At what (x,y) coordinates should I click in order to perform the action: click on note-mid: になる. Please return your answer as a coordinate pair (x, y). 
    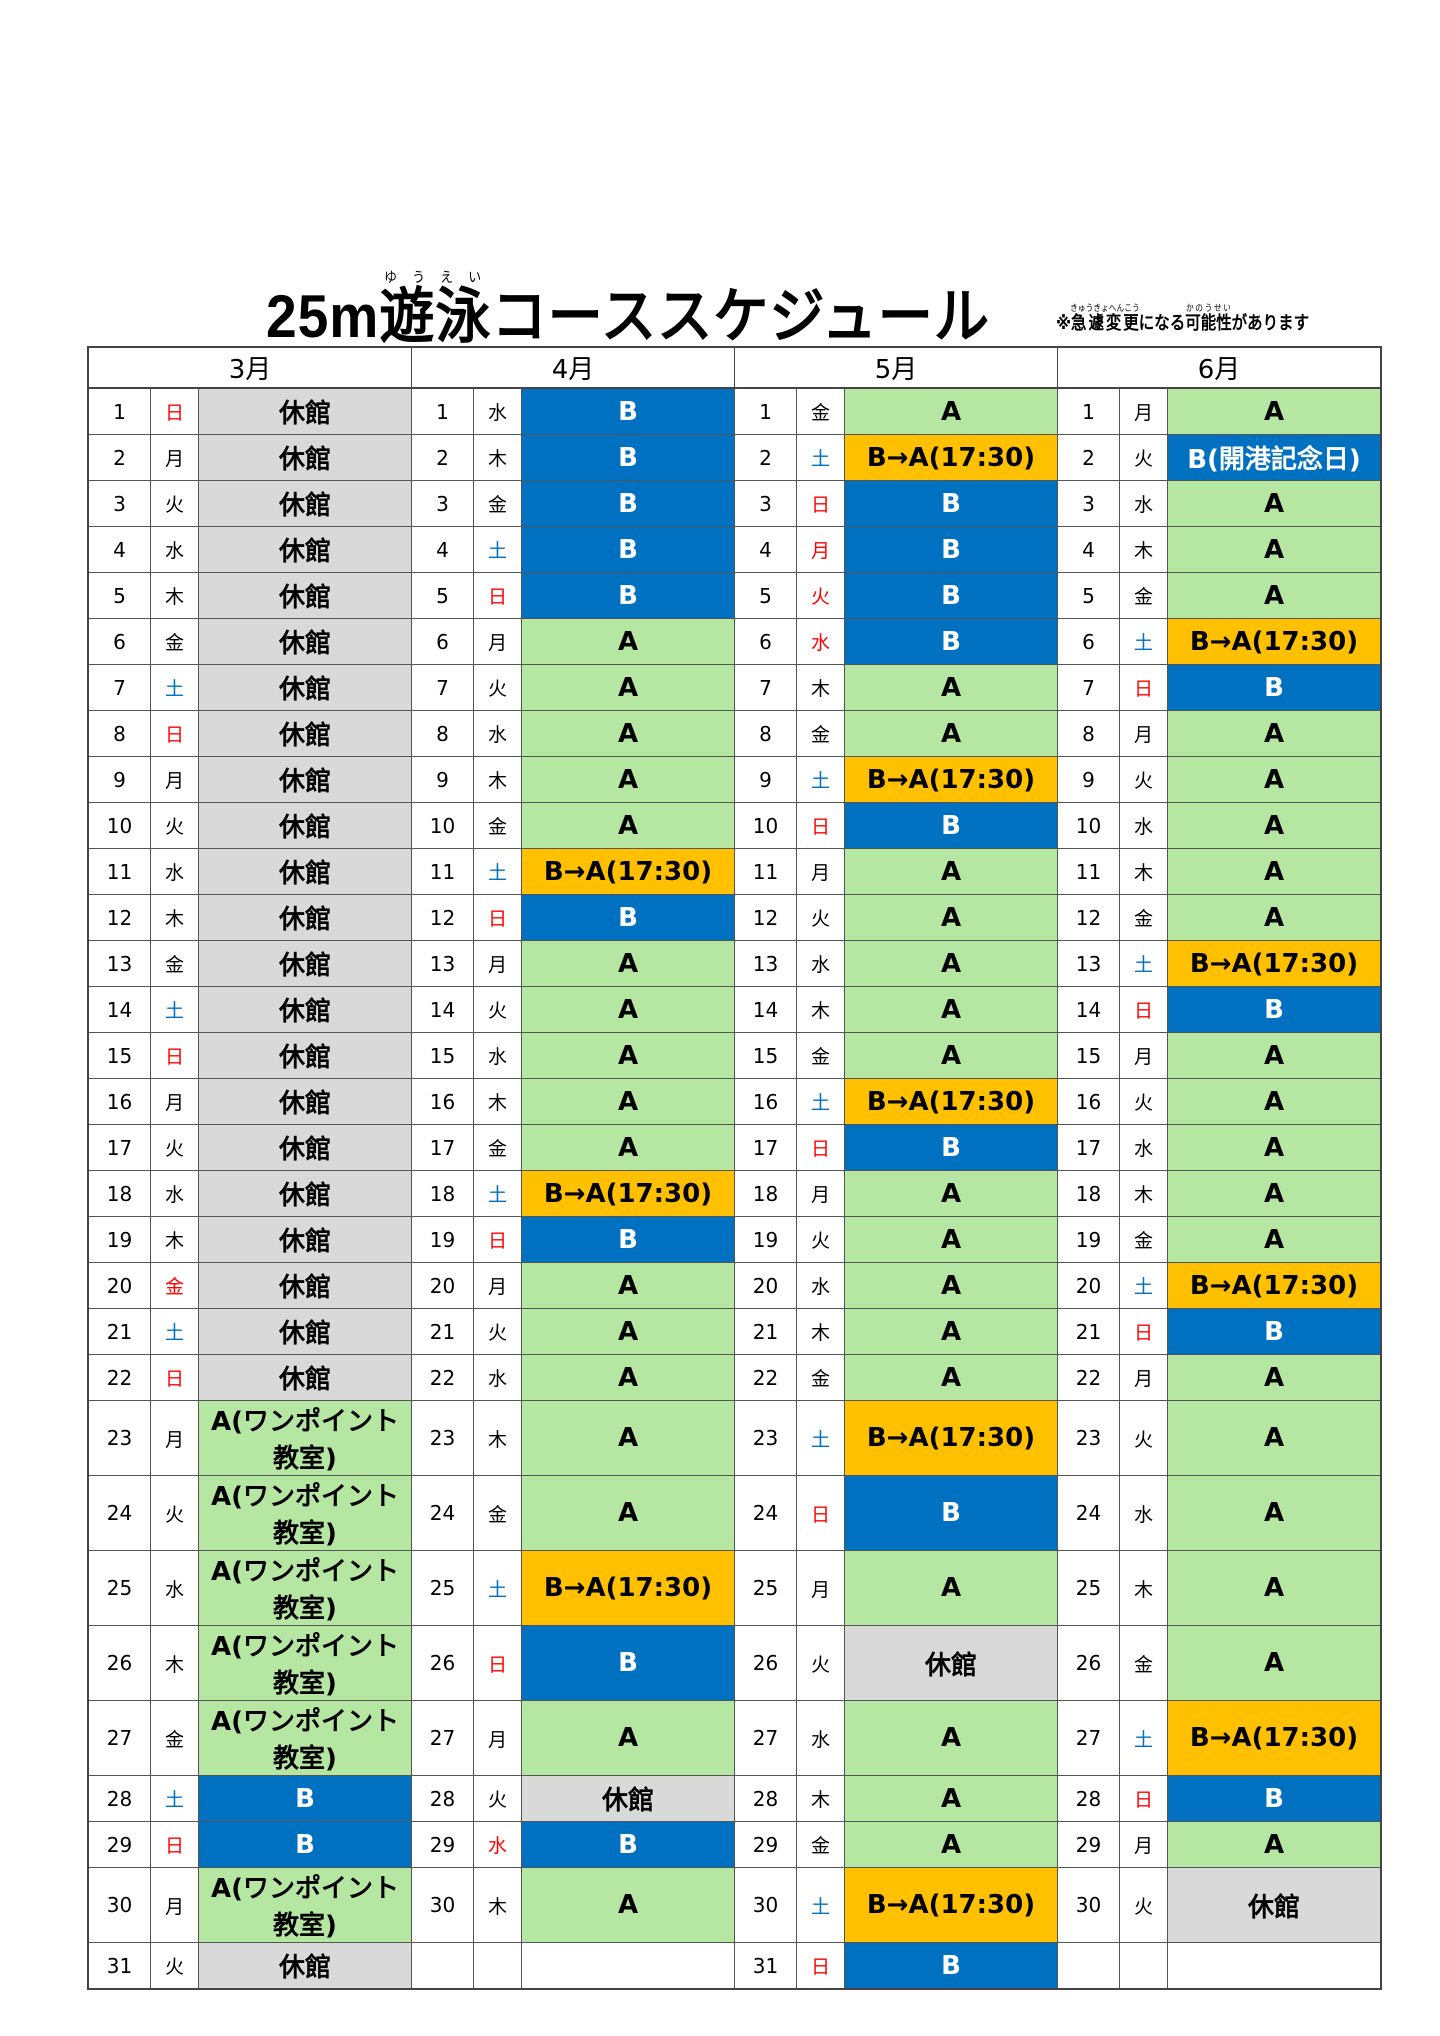
    Looking at the image, I should click on (1162, 323).